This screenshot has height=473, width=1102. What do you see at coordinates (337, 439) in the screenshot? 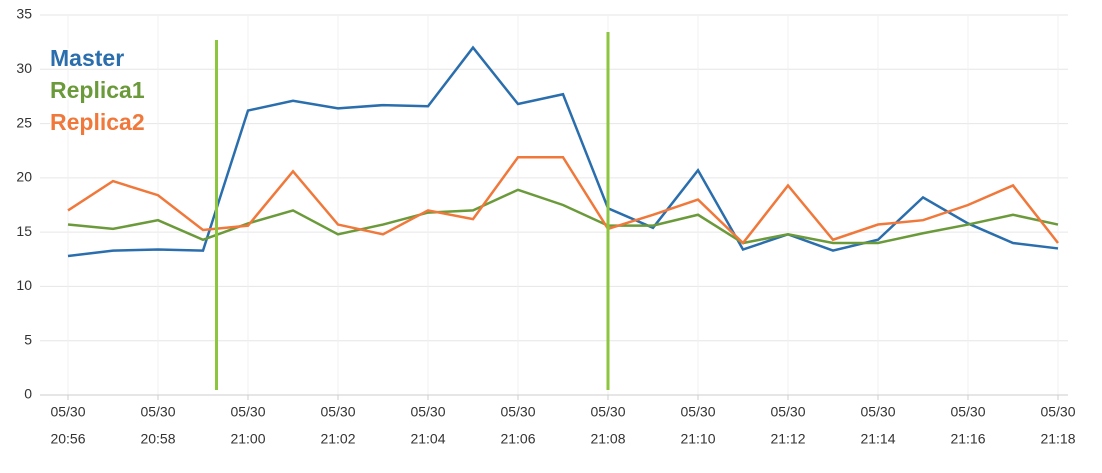
I see `x-tick-time: 21:02` at bounding box center [337, 439].